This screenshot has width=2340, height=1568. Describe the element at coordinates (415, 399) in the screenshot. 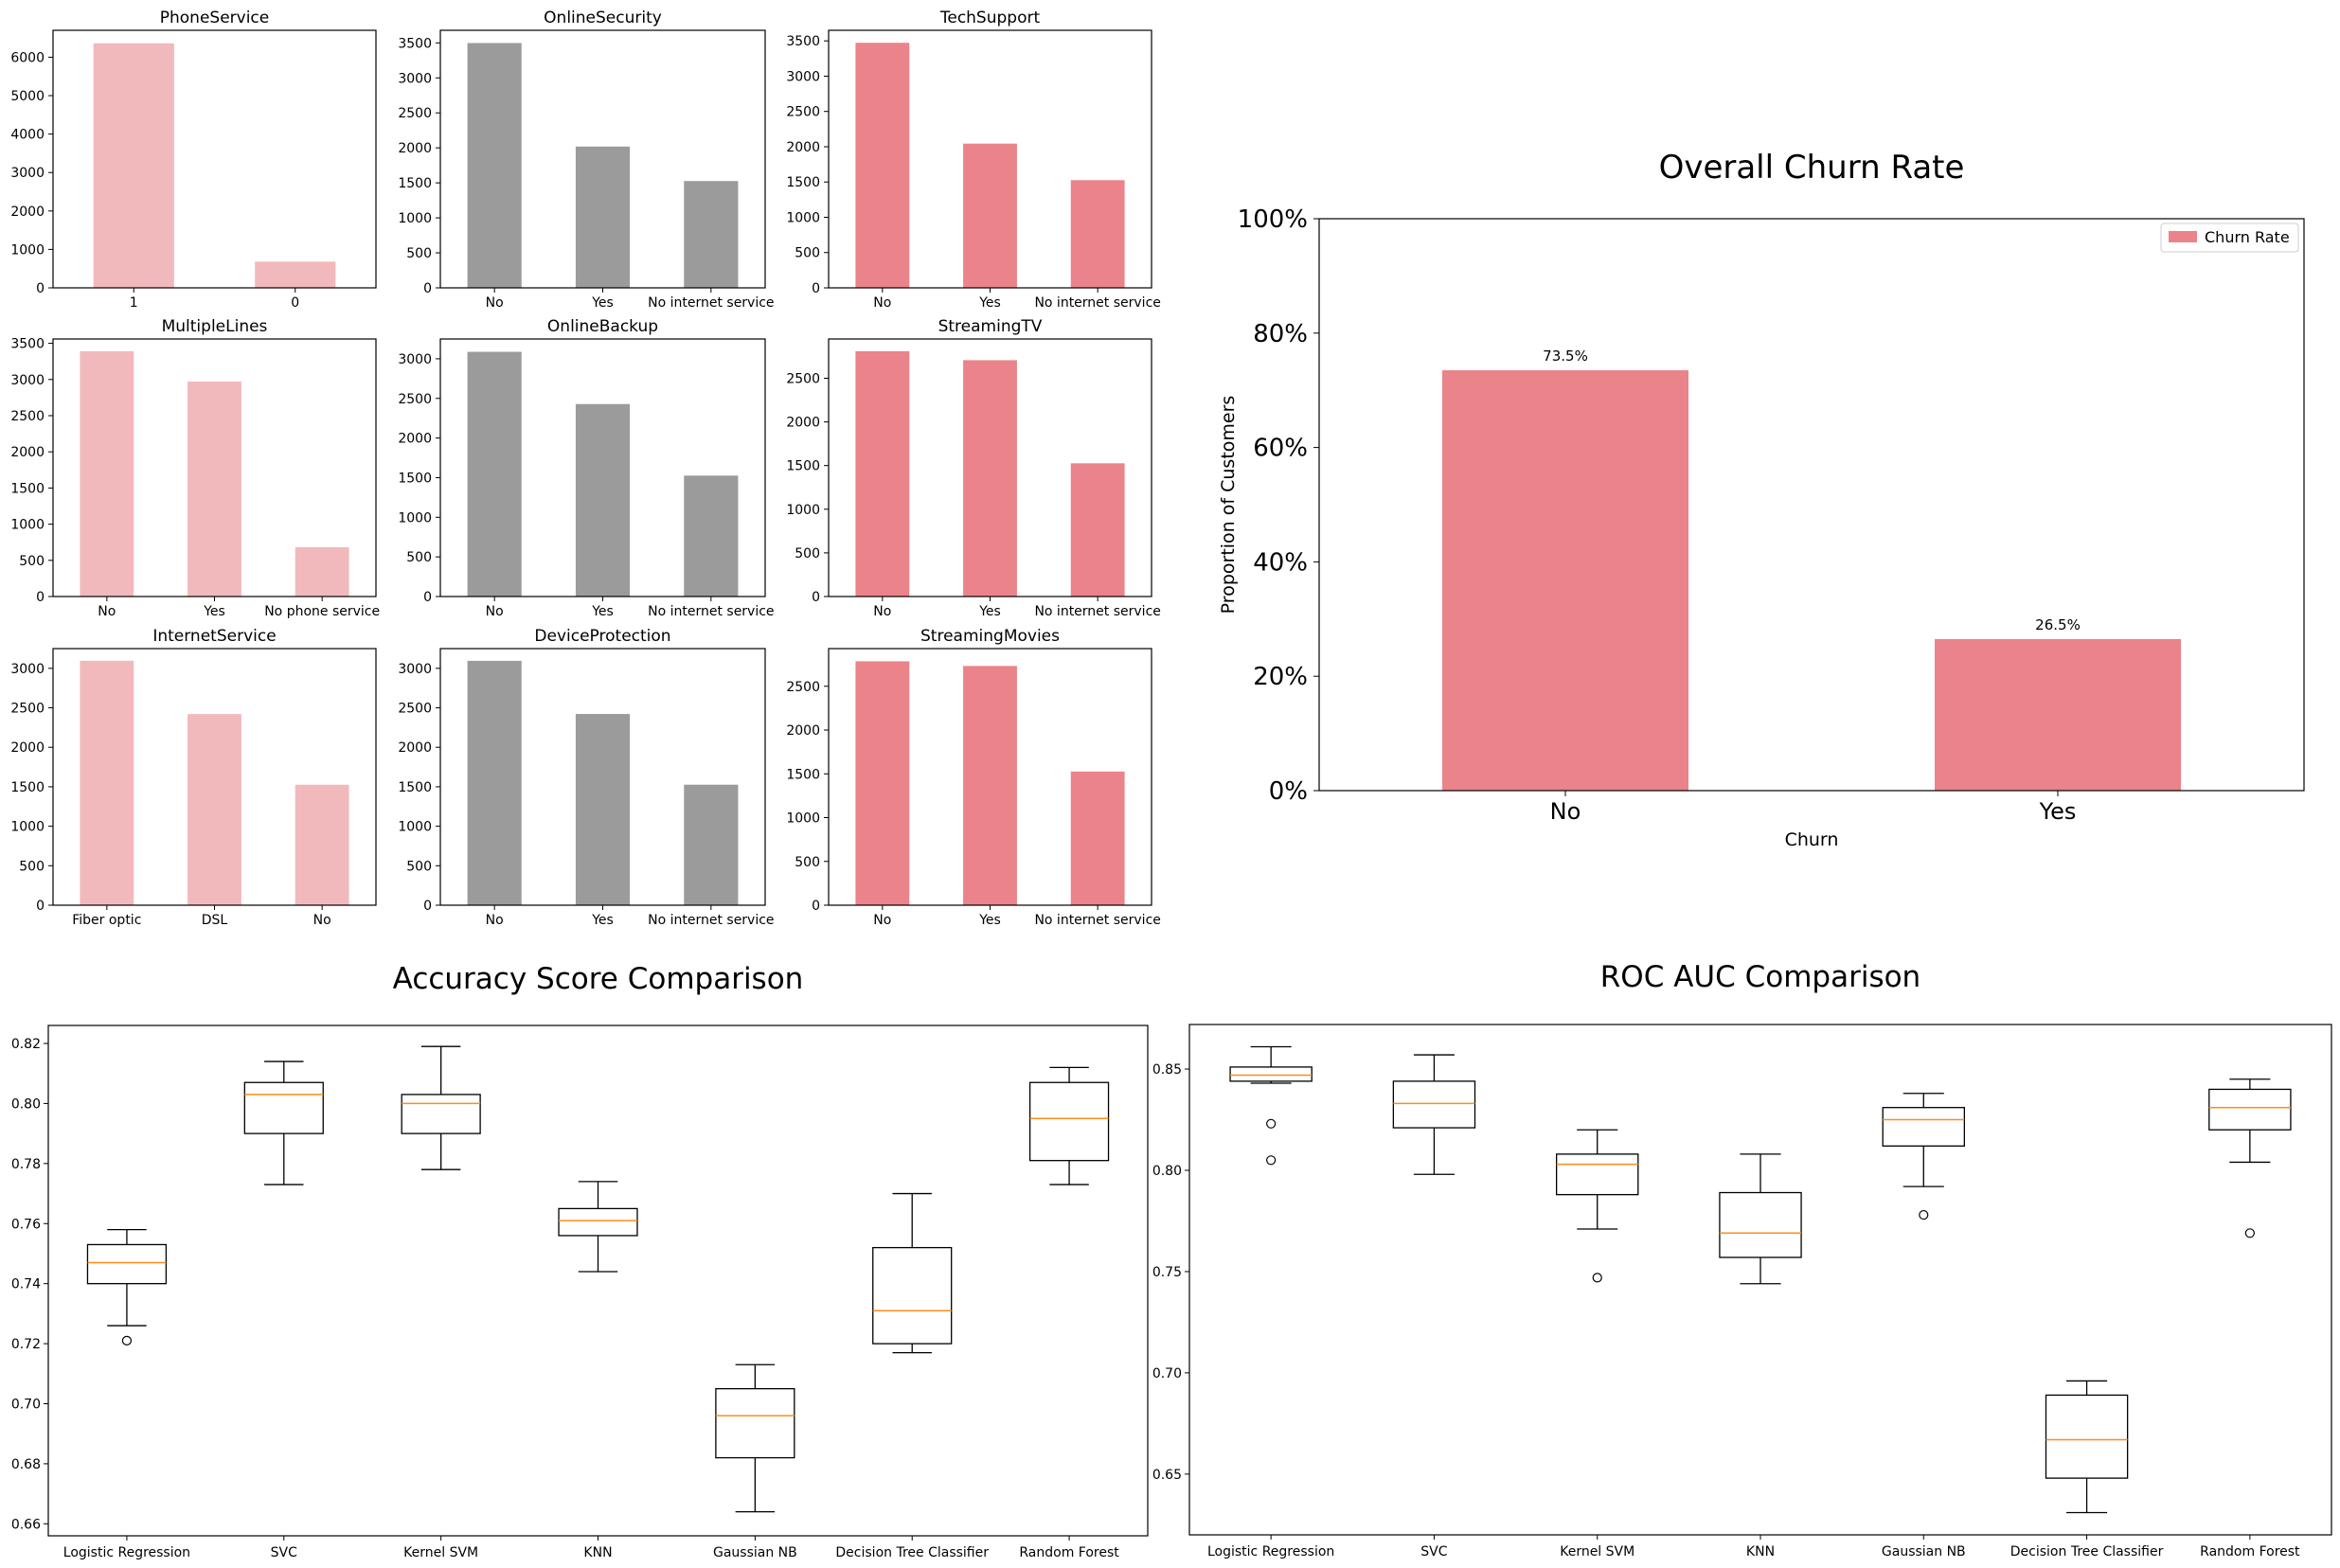

I see `y-tick-label: 2500` at that location.